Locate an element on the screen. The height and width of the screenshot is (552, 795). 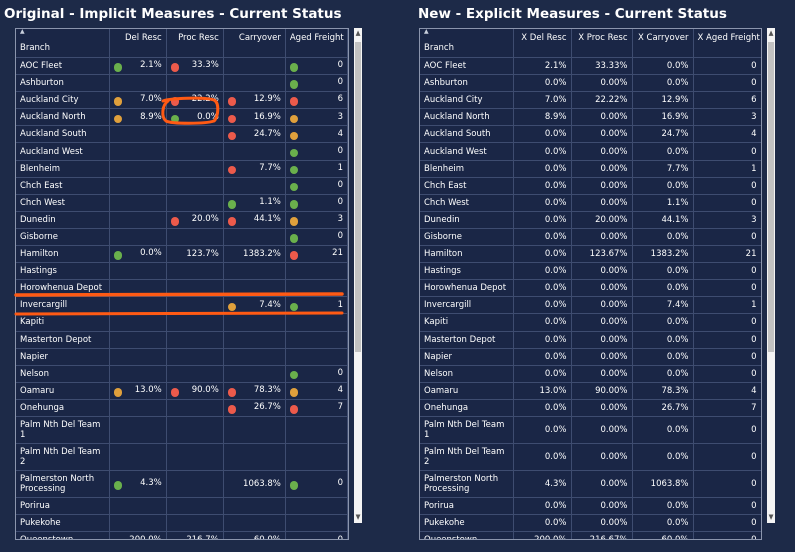
table-row: Auckland City 7.0% 22.2% 12.9% 6 is located at coordinates (182, 100).